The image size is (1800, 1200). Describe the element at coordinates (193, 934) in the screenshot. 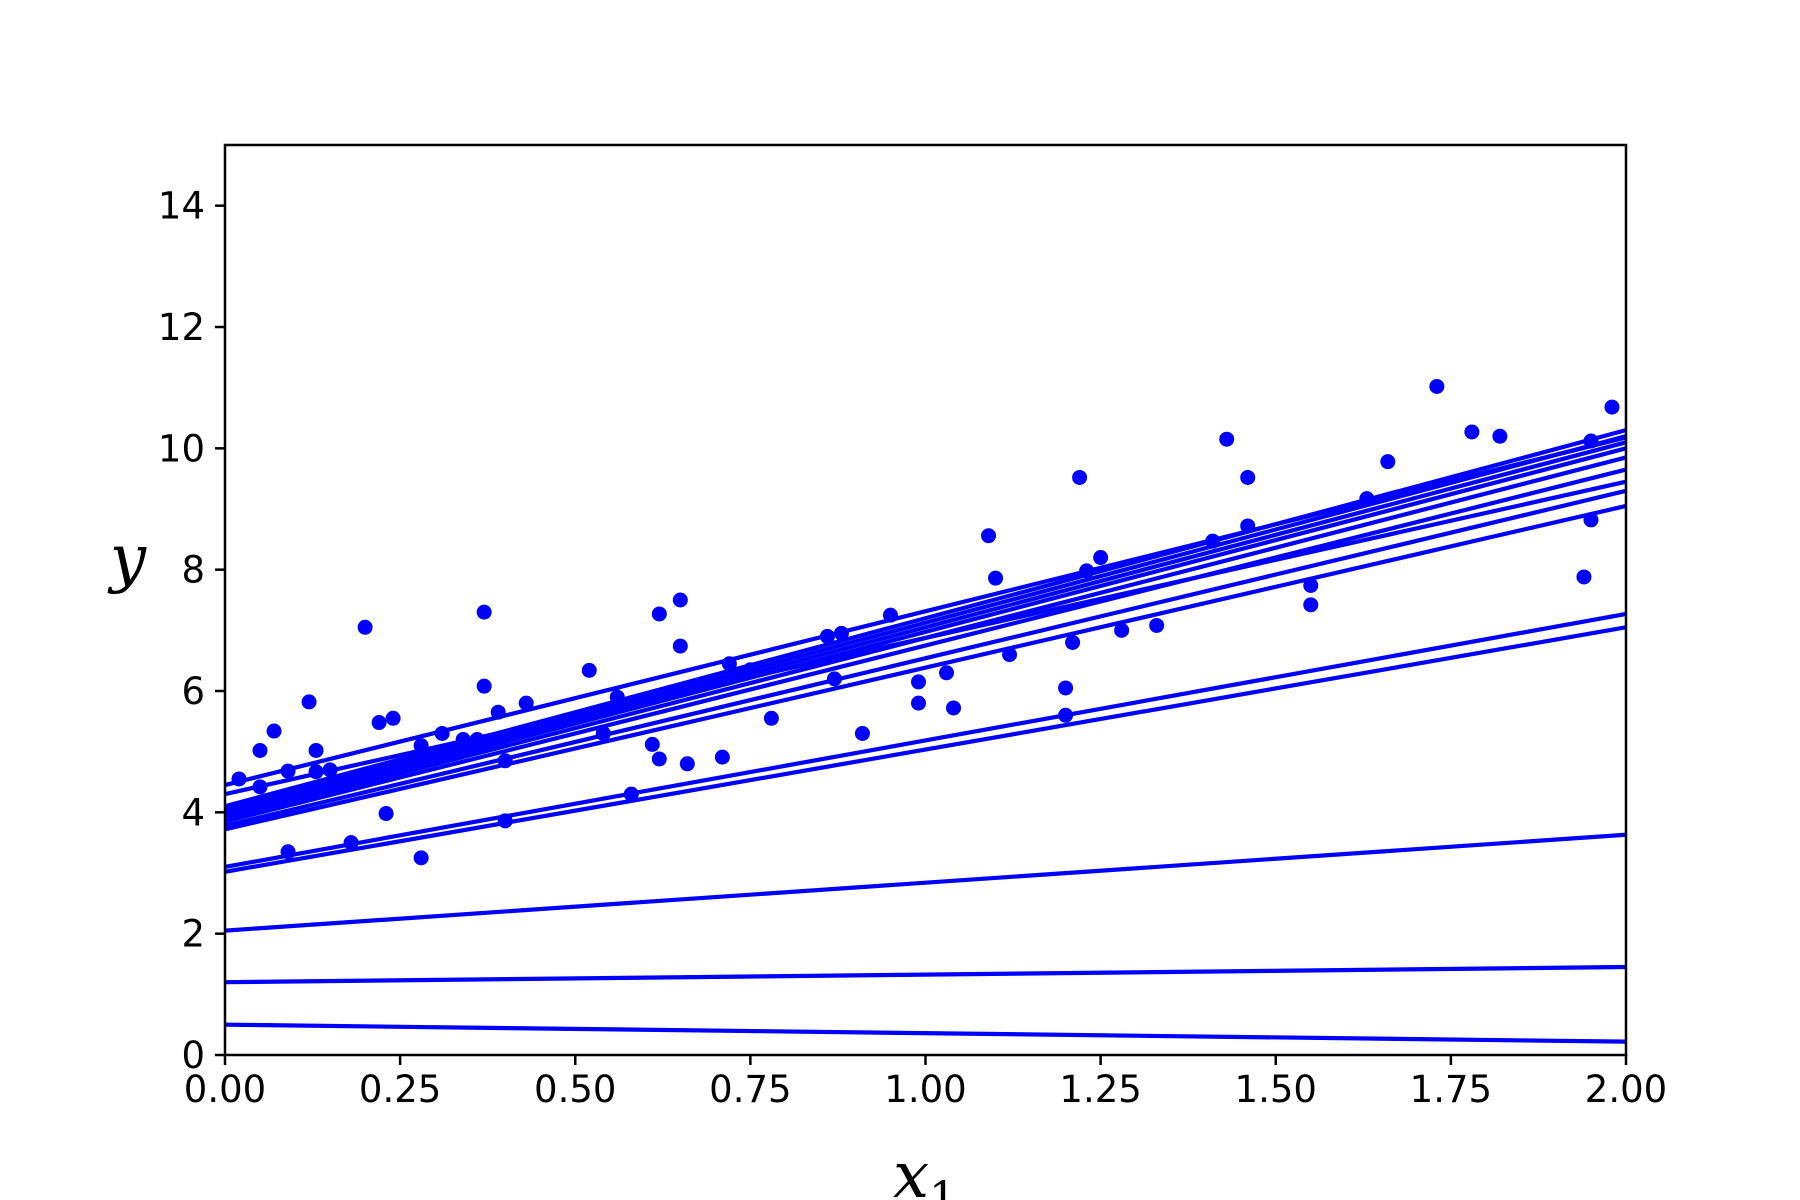

I see `y-tick-label: 2` at that location.